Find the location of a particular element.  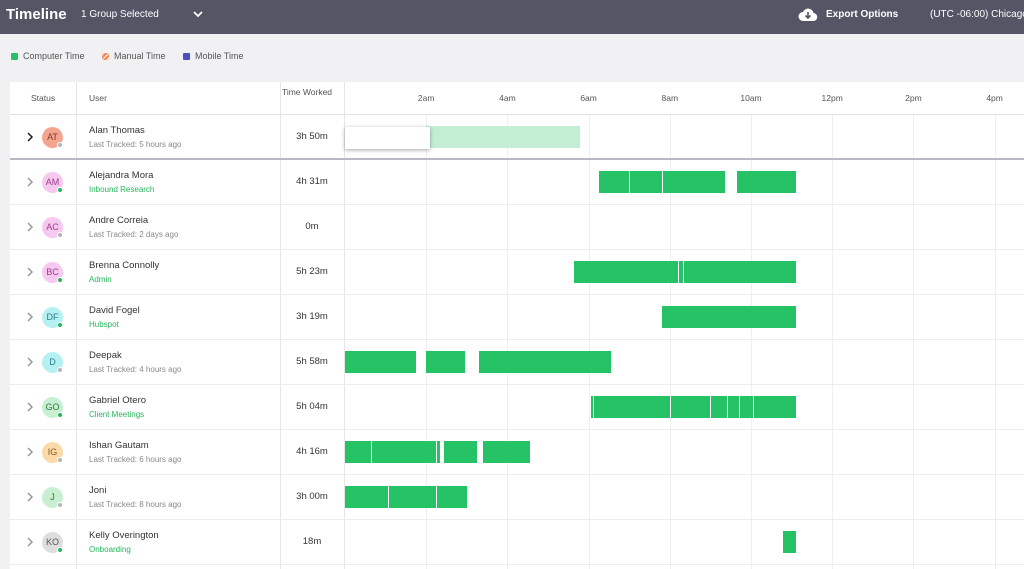

page-title: Timeline is located at coordinates (36, 14).